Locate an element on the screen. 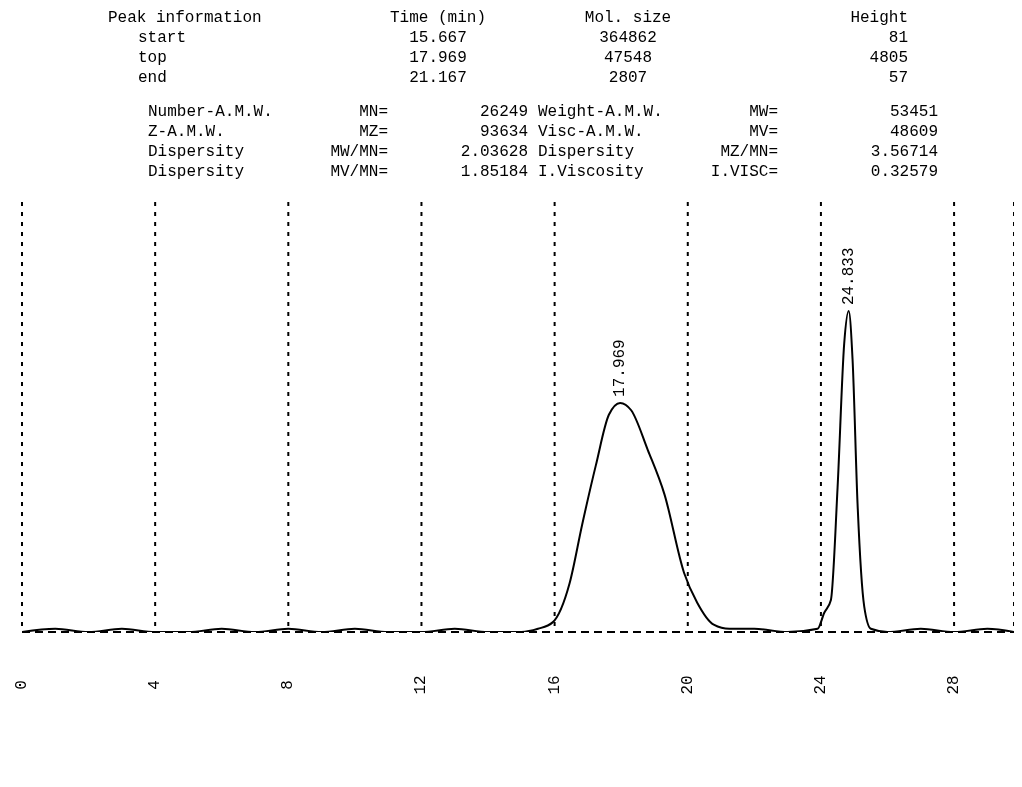  text: Height is located at coordinates (878, 18).